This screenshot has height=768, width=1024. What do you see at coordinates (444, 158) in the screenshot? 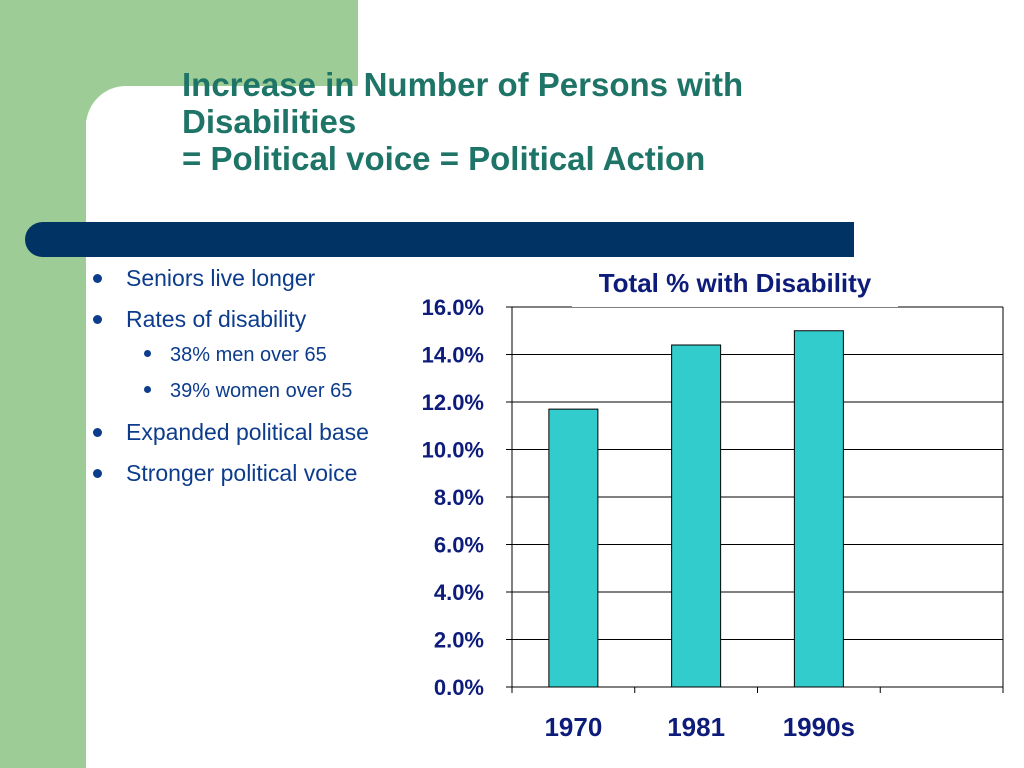
I see `title-line-3: = Political voice = Political Action` at bounding box center [444, 158].